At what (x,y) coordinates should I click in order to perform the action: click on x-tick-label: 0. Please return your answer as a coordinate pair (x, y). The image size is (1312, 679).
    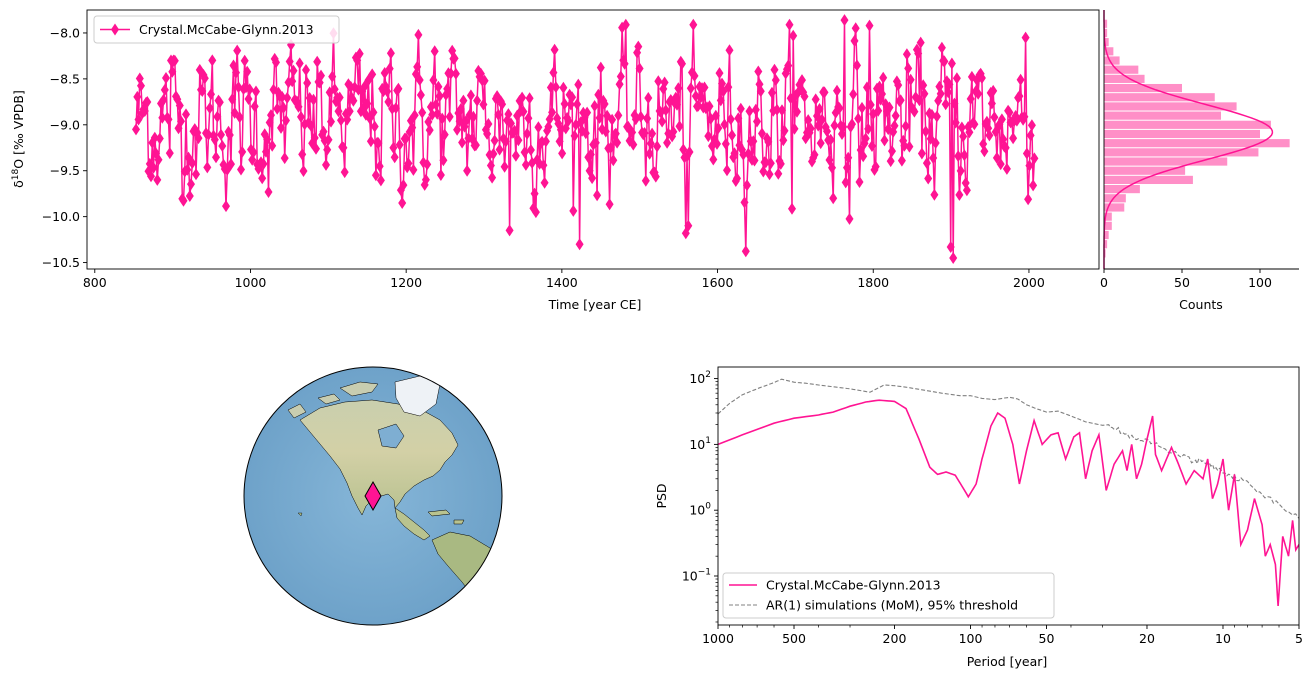
    Looking at the image, I should click on (1104, 282).